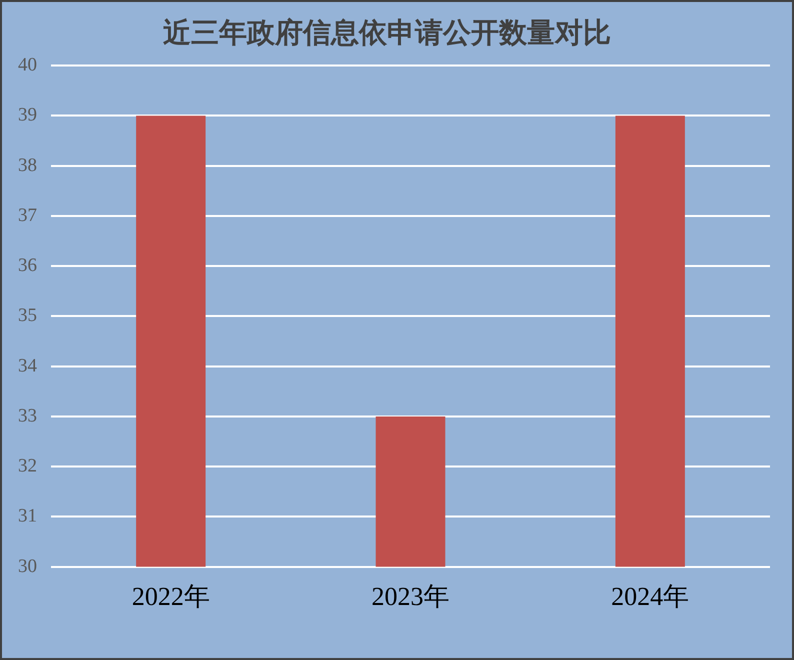 The height and width of the screenshot is (660, 794). Describe the element at coordinates (27, 115) in the screenshot. I see `y-tick-label: 39` at that location.